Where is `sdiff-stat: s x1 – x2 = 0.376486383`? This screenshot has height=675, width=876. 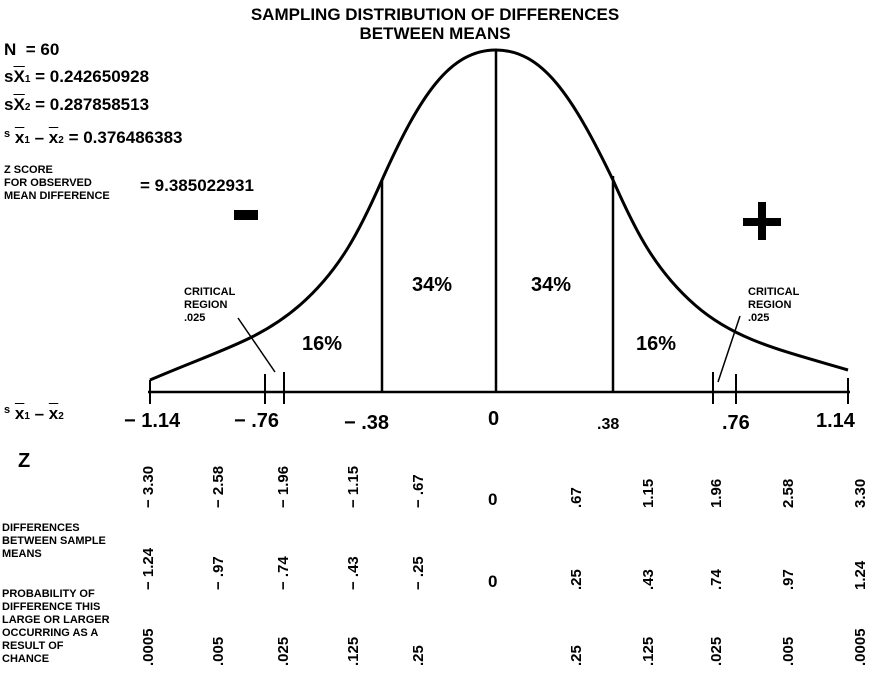 sdiff-stat: s x1 – x2 = 0.376486383 is located at coordinates (93, 137).